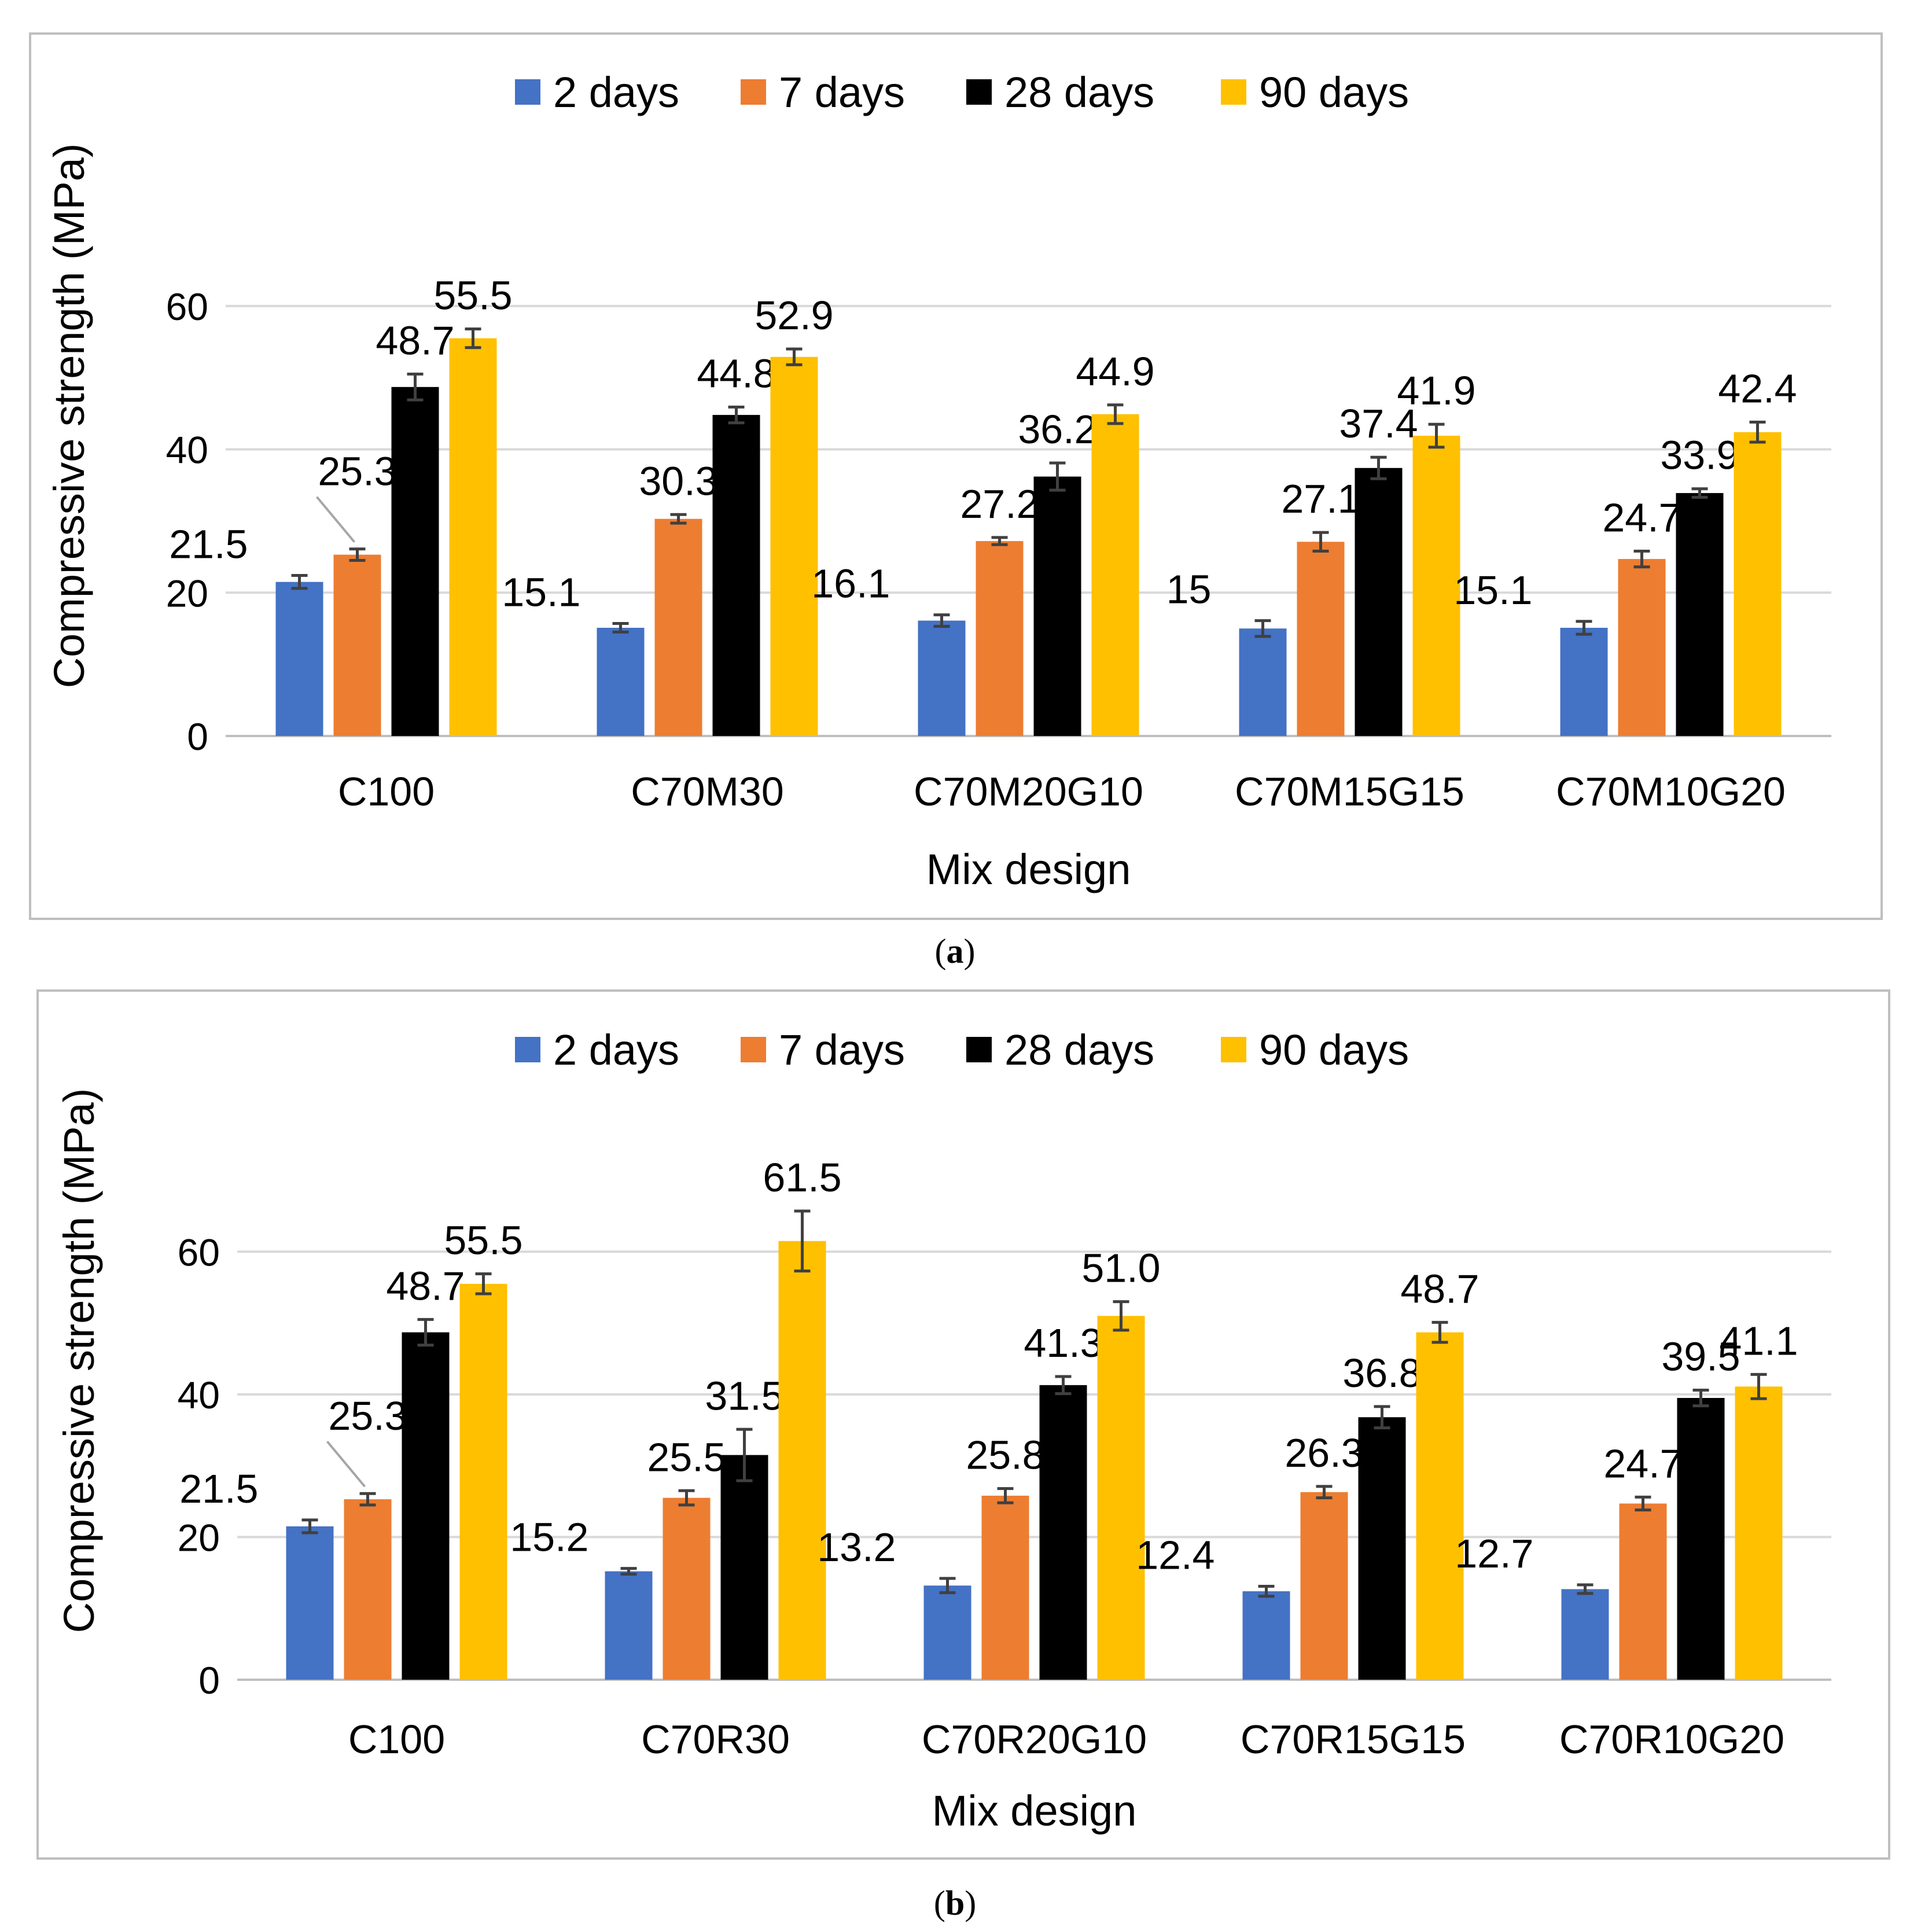 This screenshot has height=1932, width=1910. Describe the element at coordinates (678, 480) in the screenshot. I see `data-label: 30.3` at that location.